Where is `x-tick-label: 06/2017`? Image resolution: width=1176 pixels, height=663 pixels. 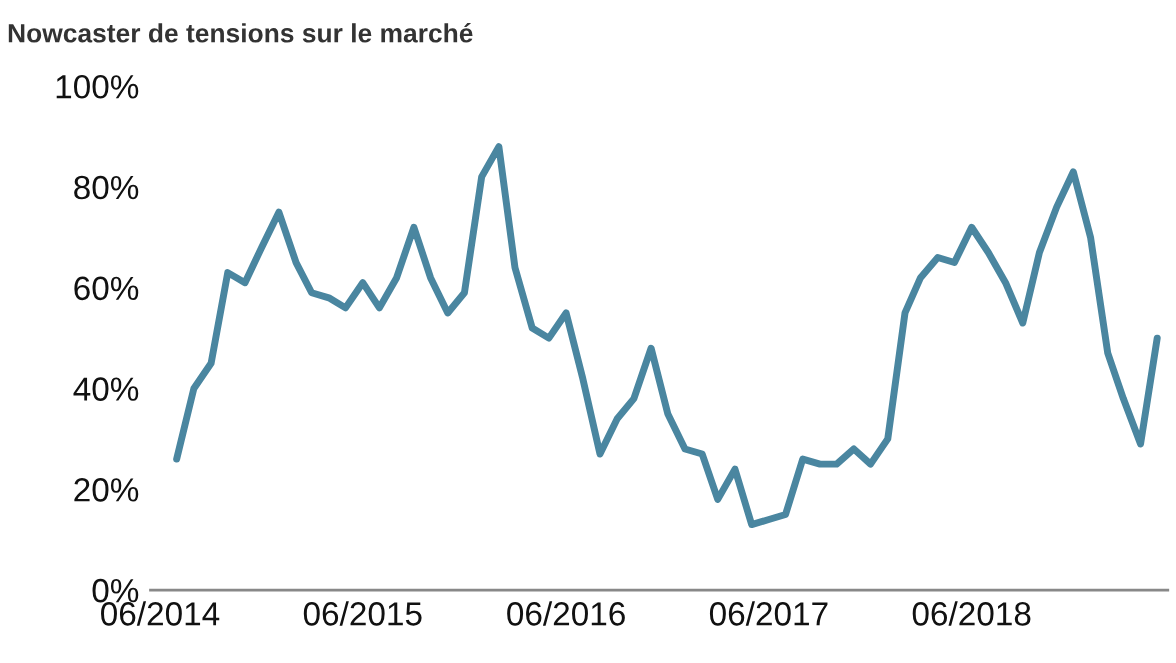
x-tick-label: 06/2017 is located at coordinates (768, 613).